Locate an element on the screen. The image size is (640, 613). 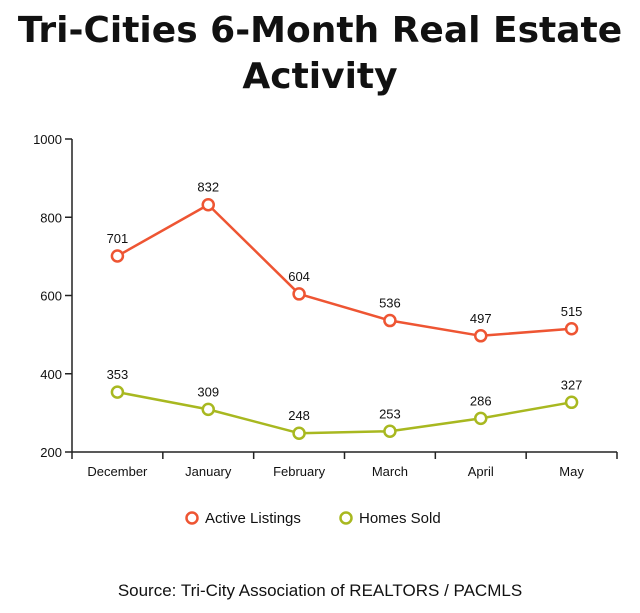
data-label: 832 is located at coordinates (208, 187).